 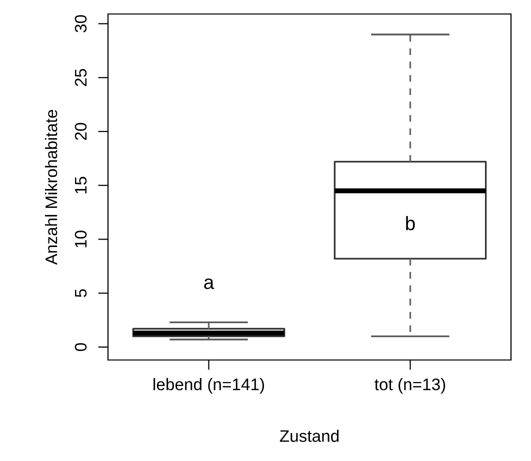 What do you see at coordinates (81, 293) in the screenshot?
I see `y-tick-label: 5` at bounding box center [81, 293].